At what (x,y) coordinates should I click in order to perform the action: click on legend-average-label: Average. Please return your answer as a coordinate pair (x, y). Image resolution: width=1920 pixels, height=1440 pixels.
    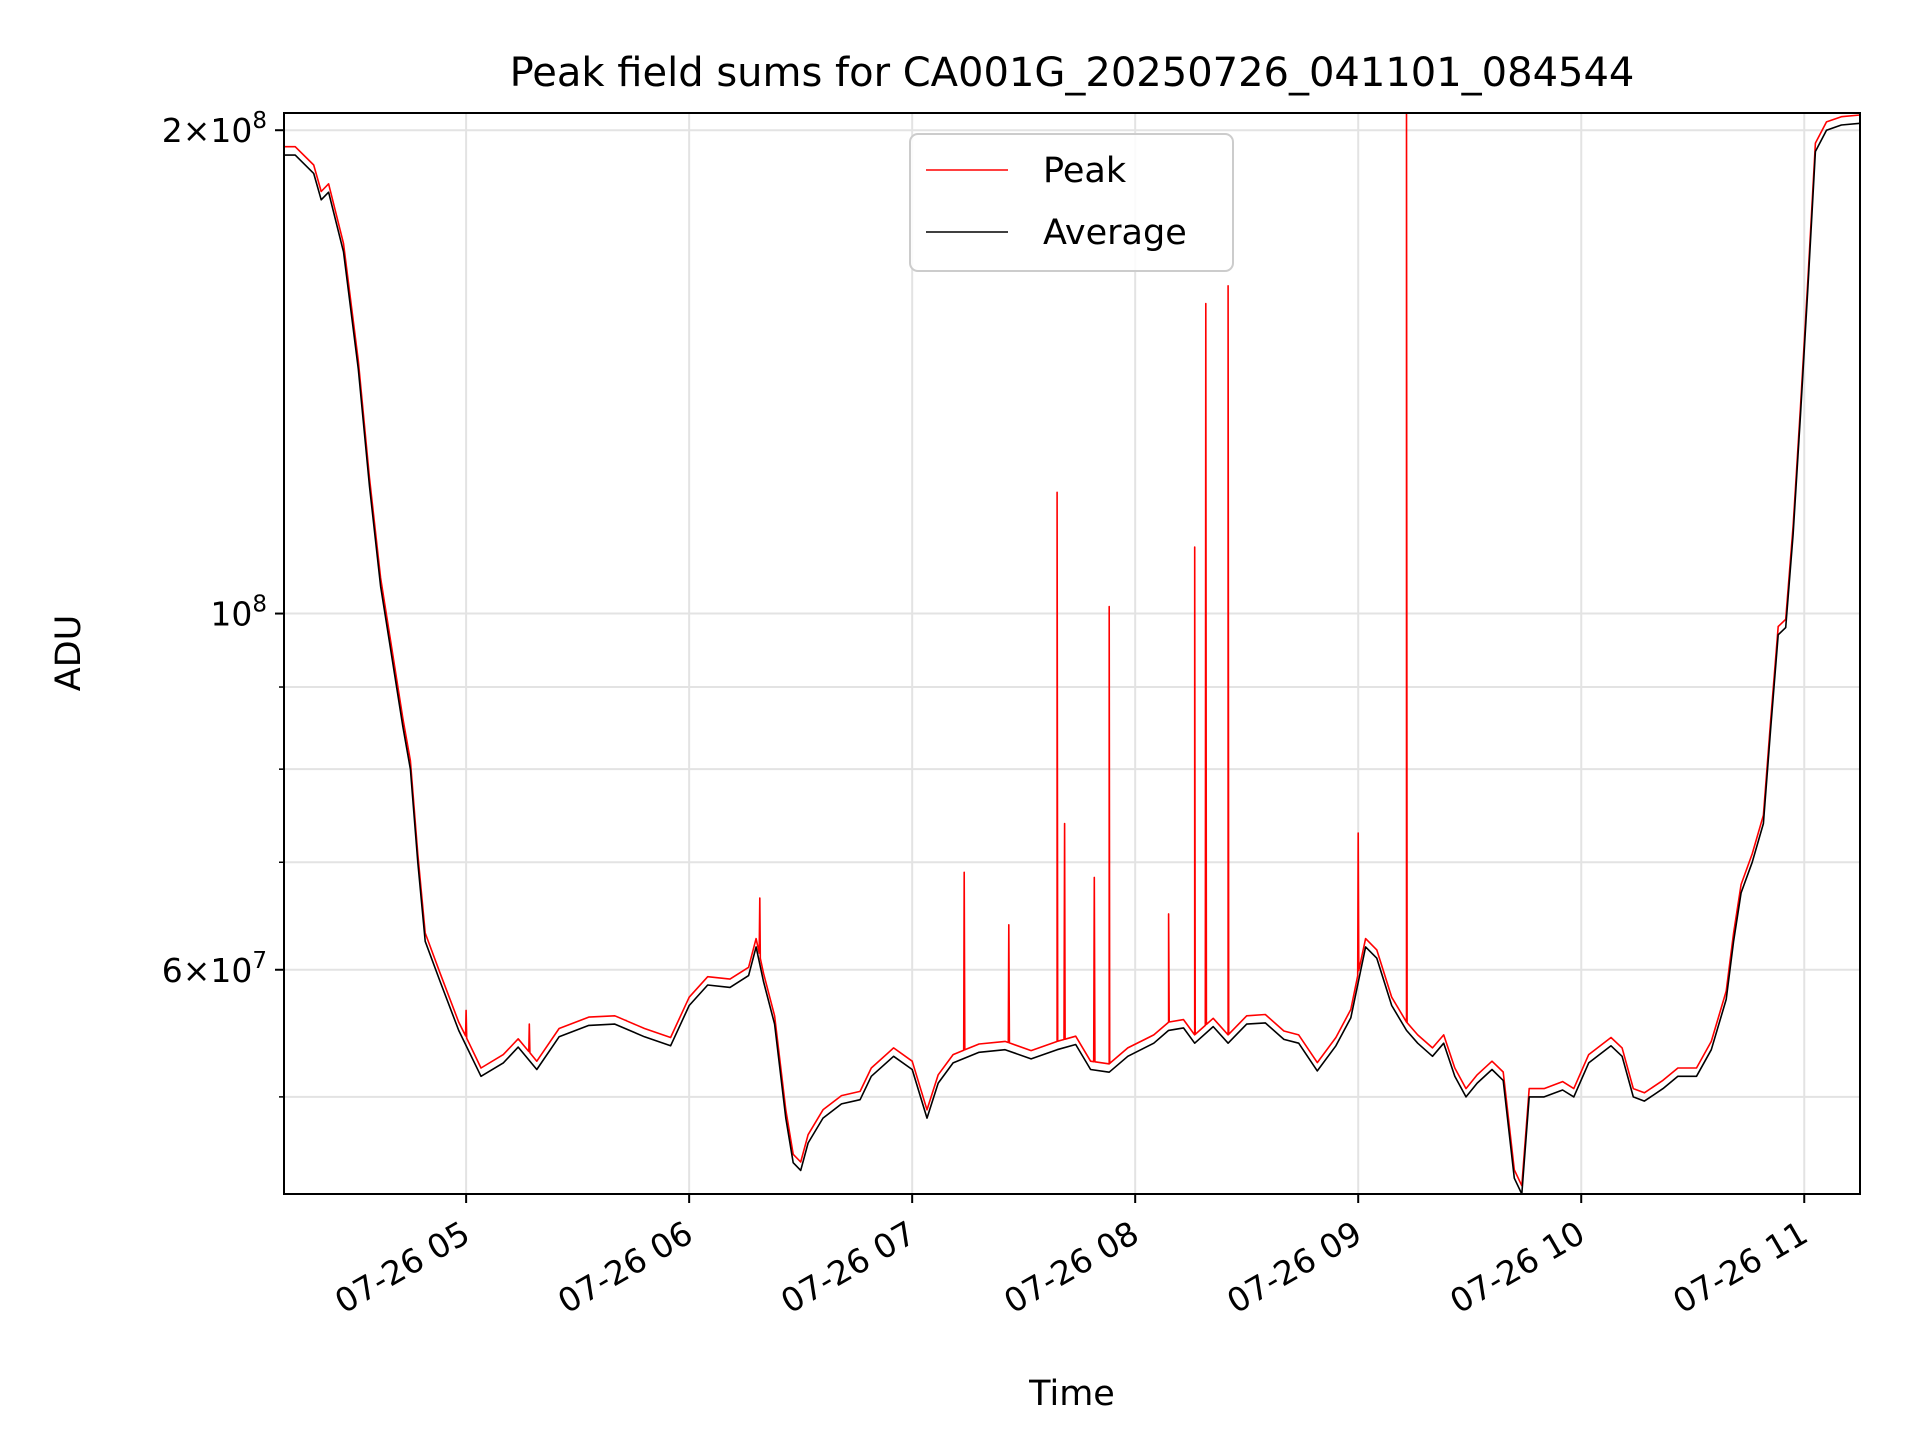
    Looking at the image, I should click on (1115, 233).